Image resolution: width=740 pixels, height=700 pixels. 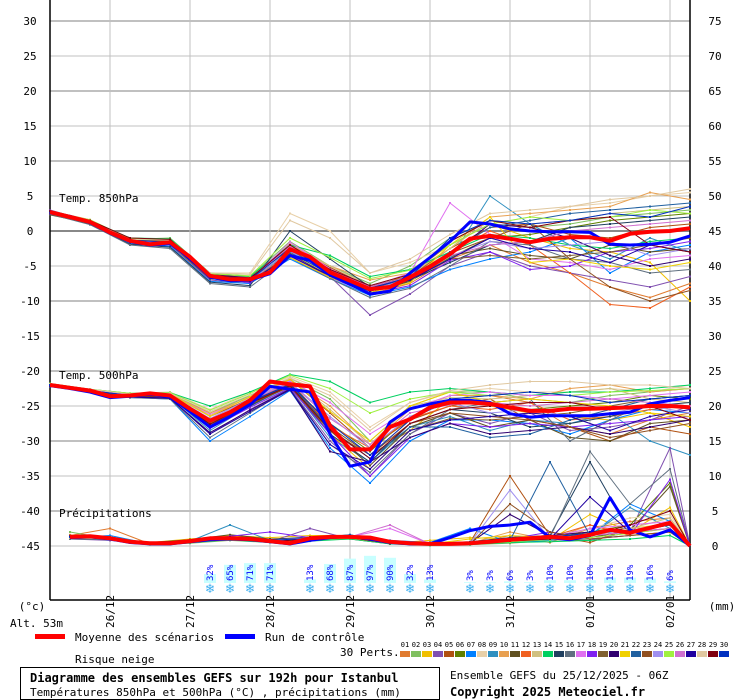 I want to click on member-number: 12, so click(x=526, y=645).